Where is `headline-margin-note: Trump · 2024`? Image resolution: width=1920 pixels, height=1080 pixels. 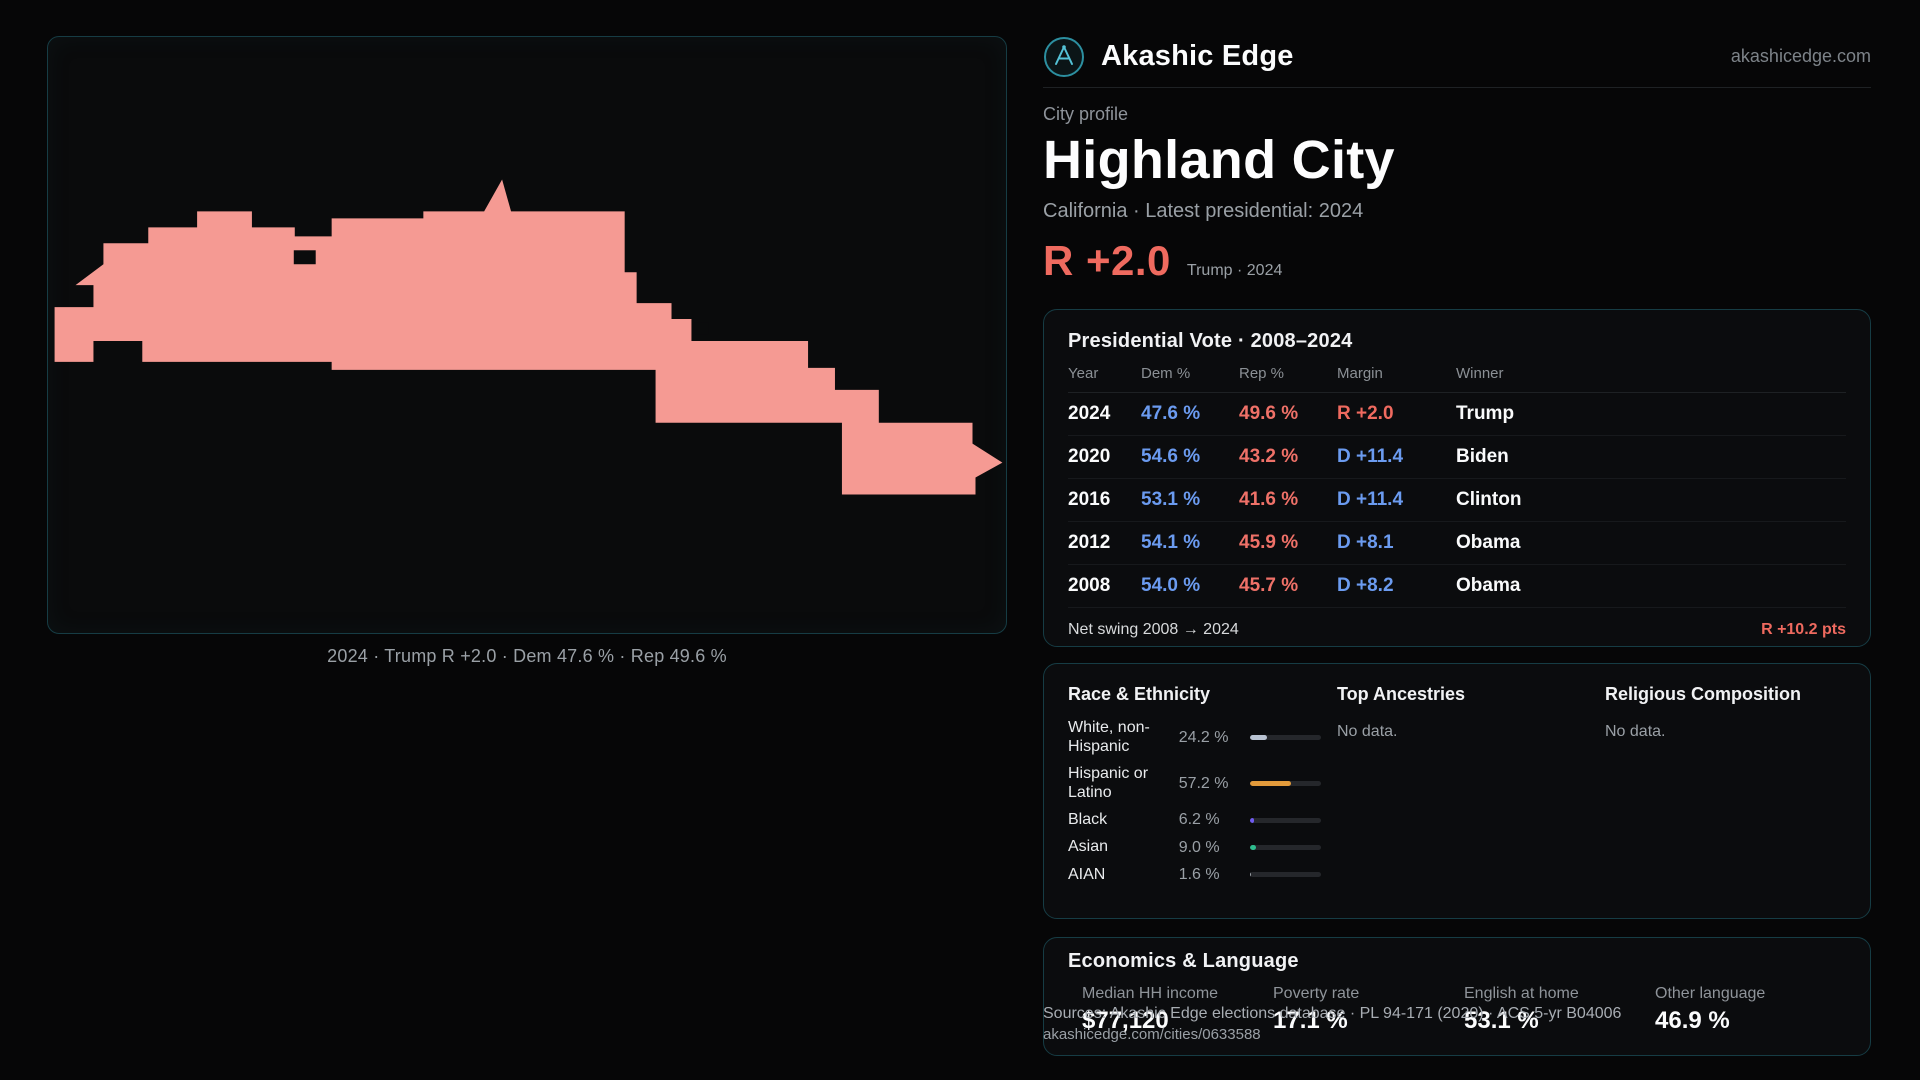
headline-margin-note: Trump · 2024 is located at coordinates (1234, 271).